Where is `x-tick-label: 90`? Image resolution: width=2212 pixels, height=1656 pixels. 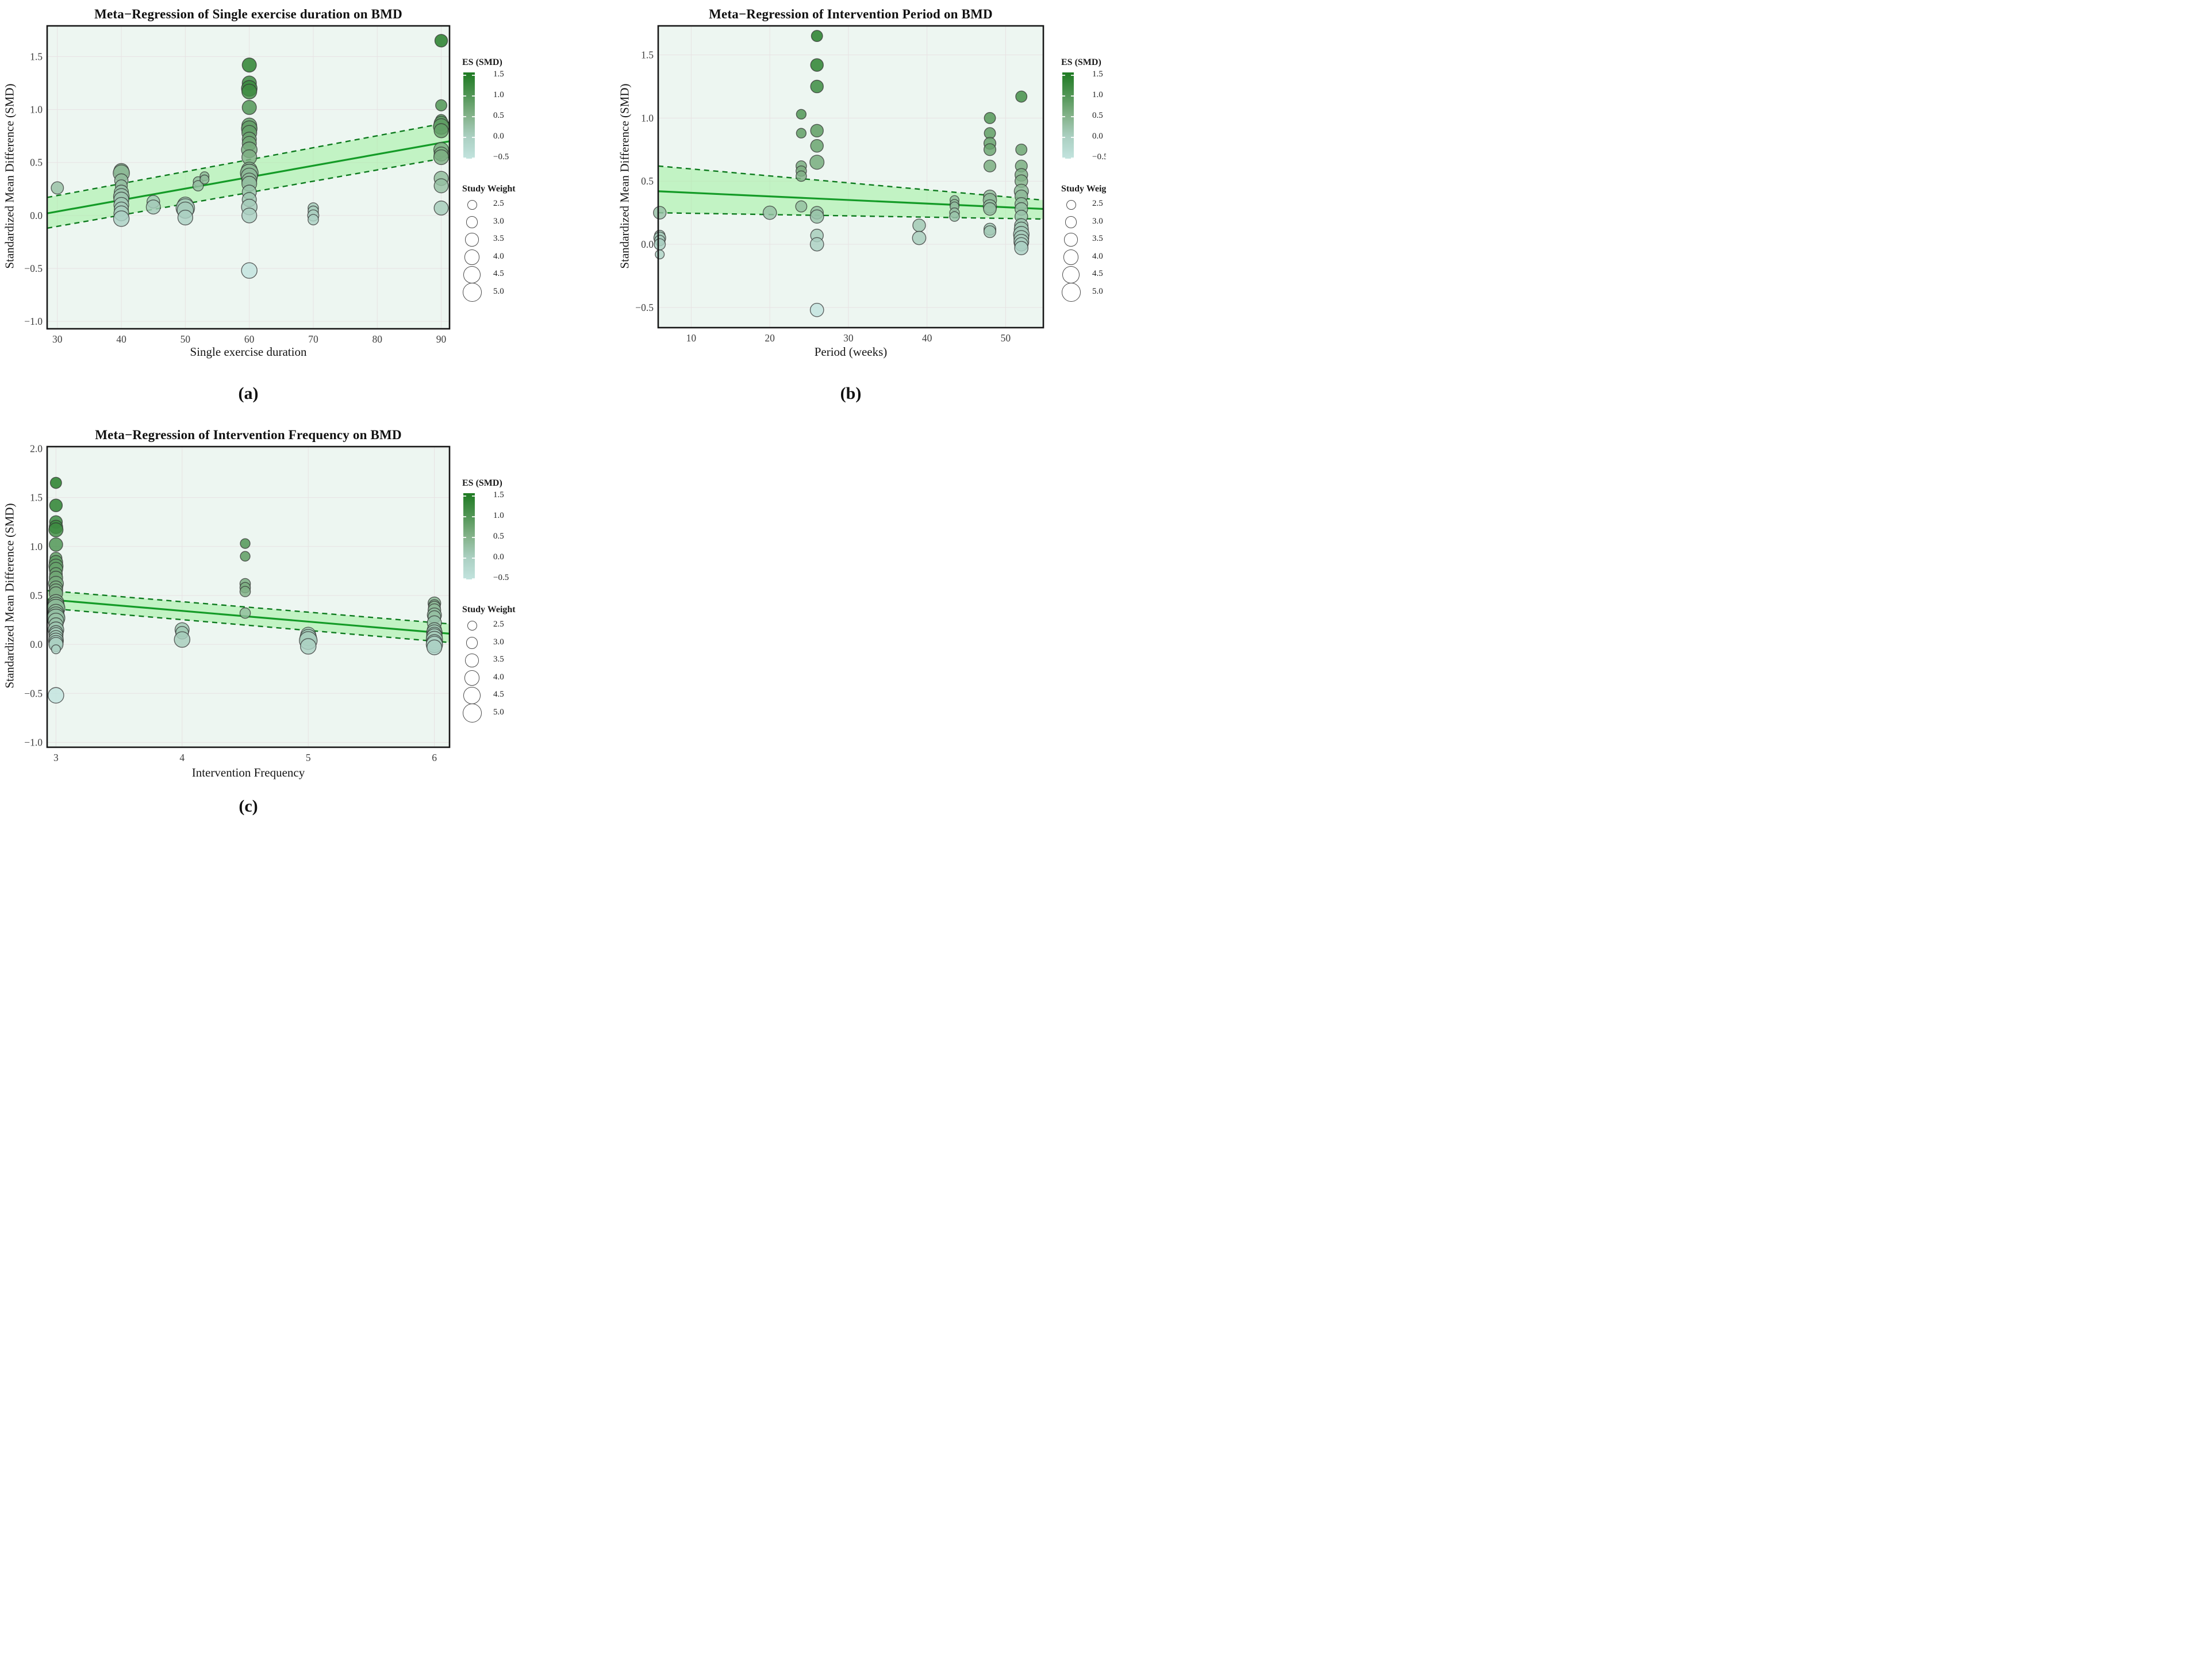
x-tick-label: 90 is located at coordinates (442, 339).